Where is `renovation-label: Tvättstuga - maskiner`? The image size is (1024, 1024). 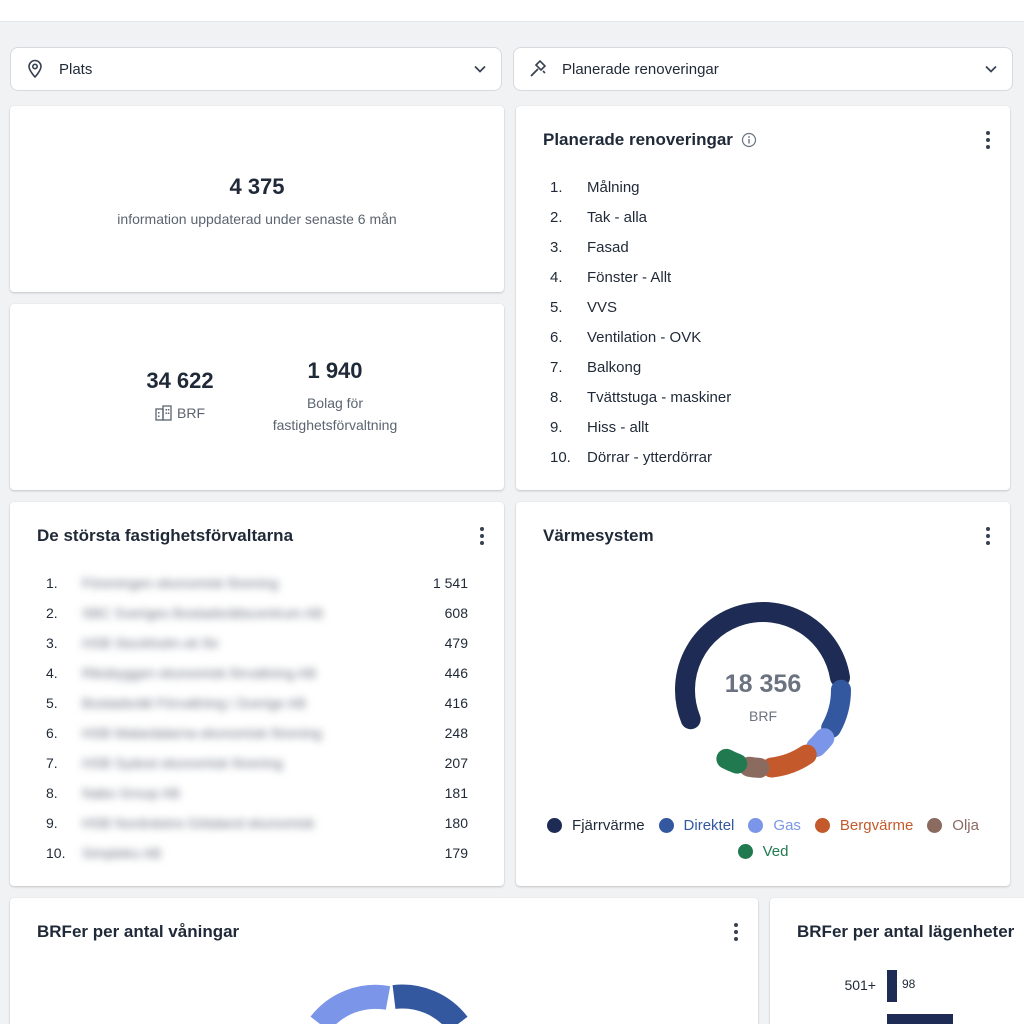
renovation-label: Tvättstuga - maskiner is located at coordinates (659, 397).